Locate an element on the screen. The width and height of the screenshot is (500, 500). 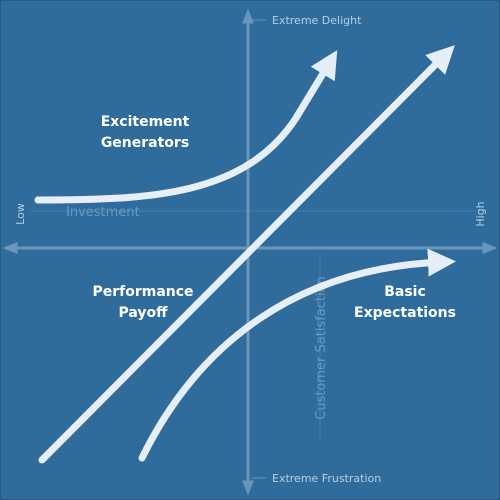
y-axis-label: Customer Satisfaction is located at coordinates (321, 348).